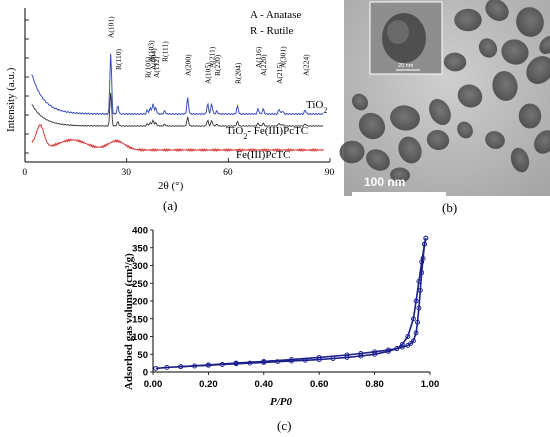 Image resolution: width=550 pixels, height=437 pixels. Describe the element at coordinates (142, 355) in the screenshot. I see `bet-y-tick-label: 50` at that location.